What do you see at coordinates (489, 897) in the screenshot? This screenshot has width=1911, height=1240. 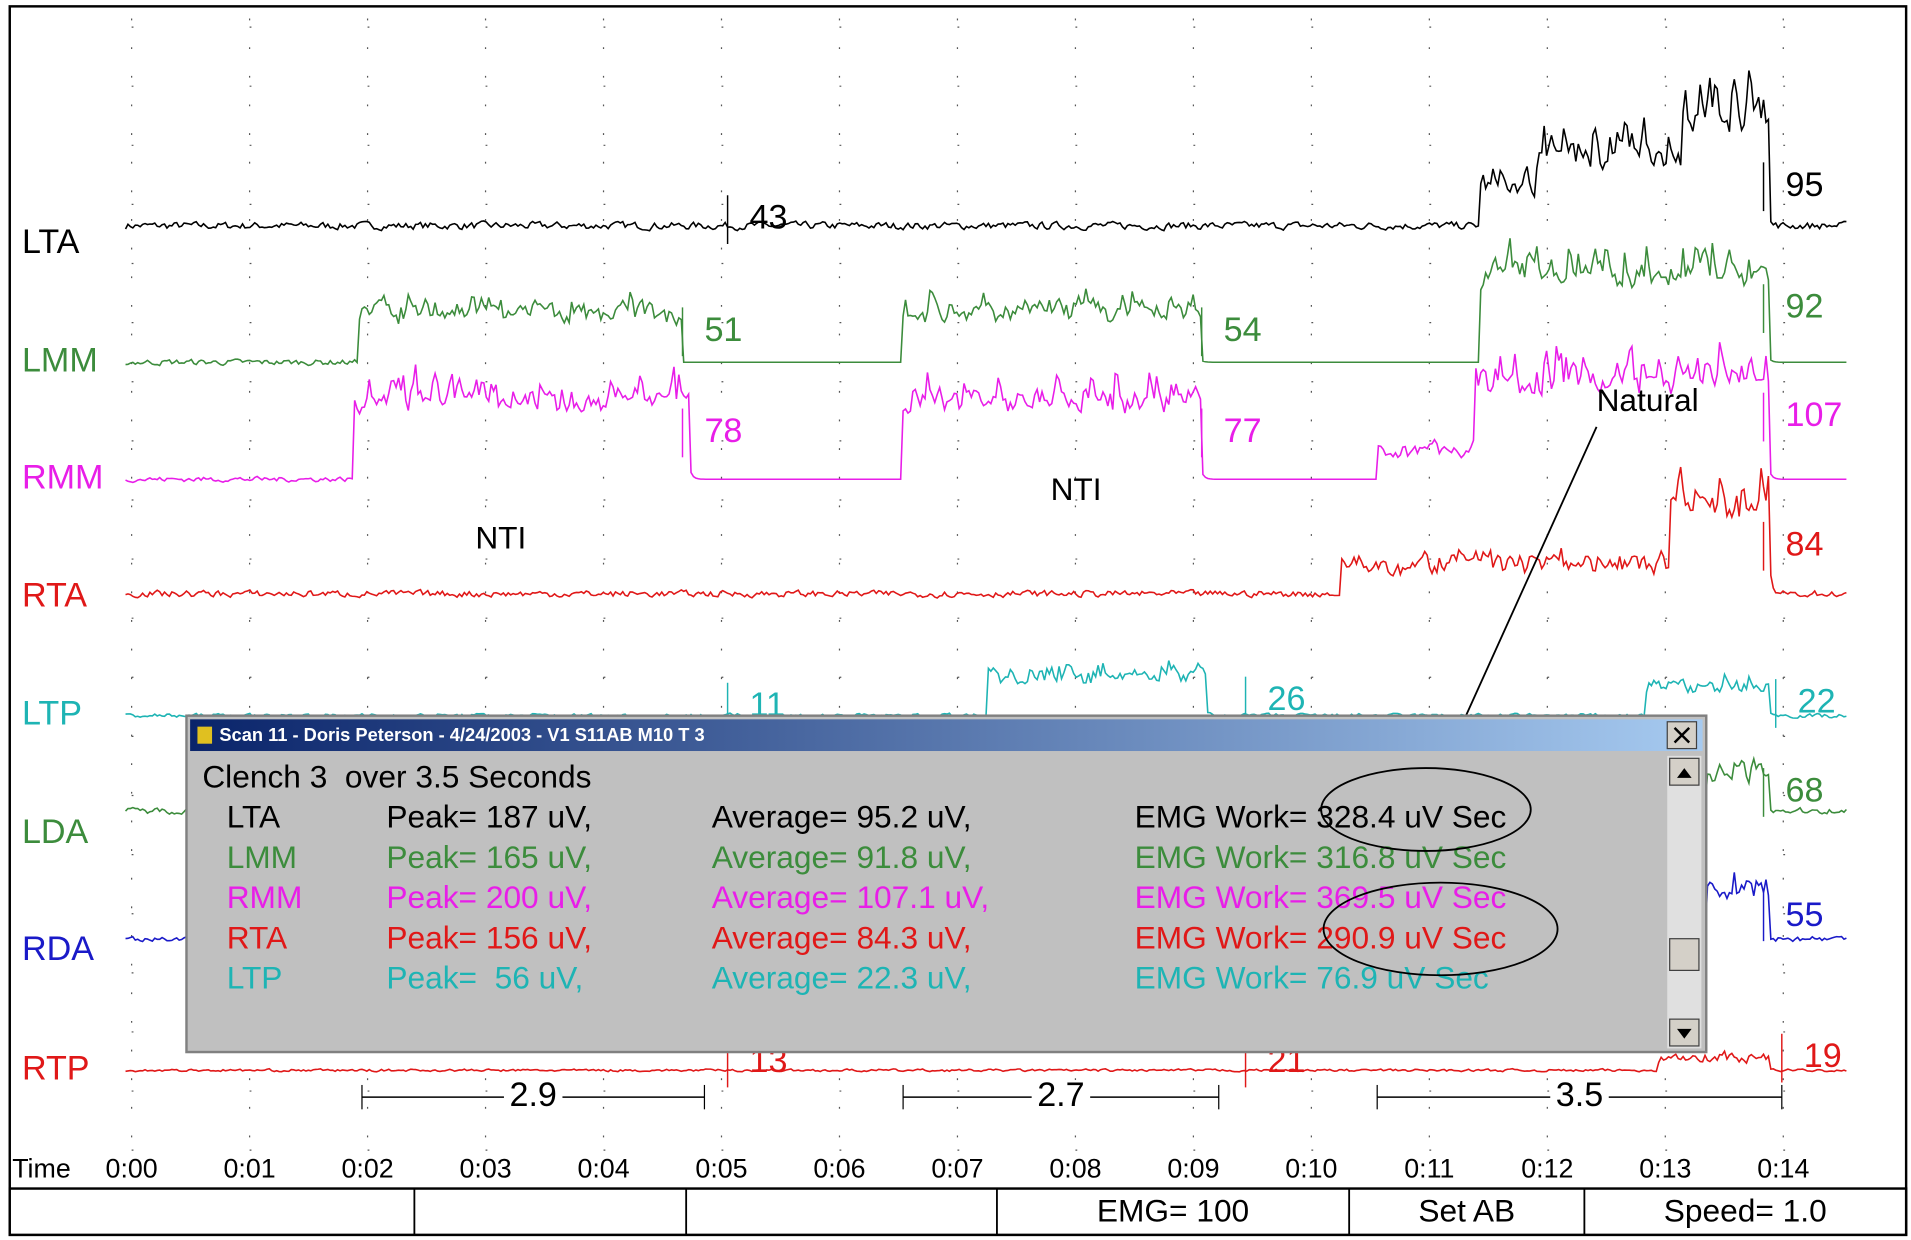 I see `row-peak: Peak= 200 uV,` at bounding box center [489, 897].